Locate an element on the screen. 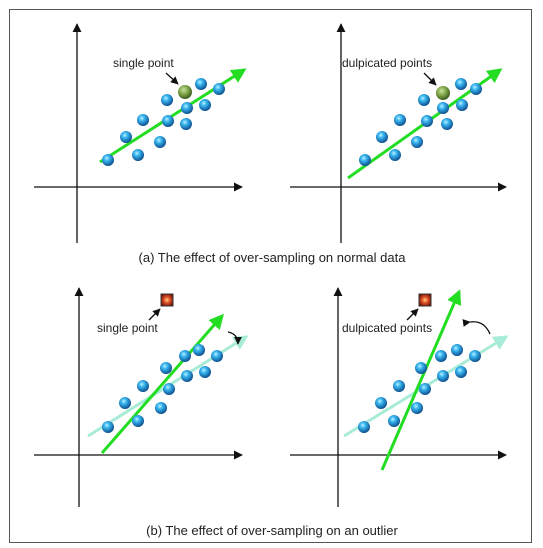  trend-line is located at coordinates (173, 116).